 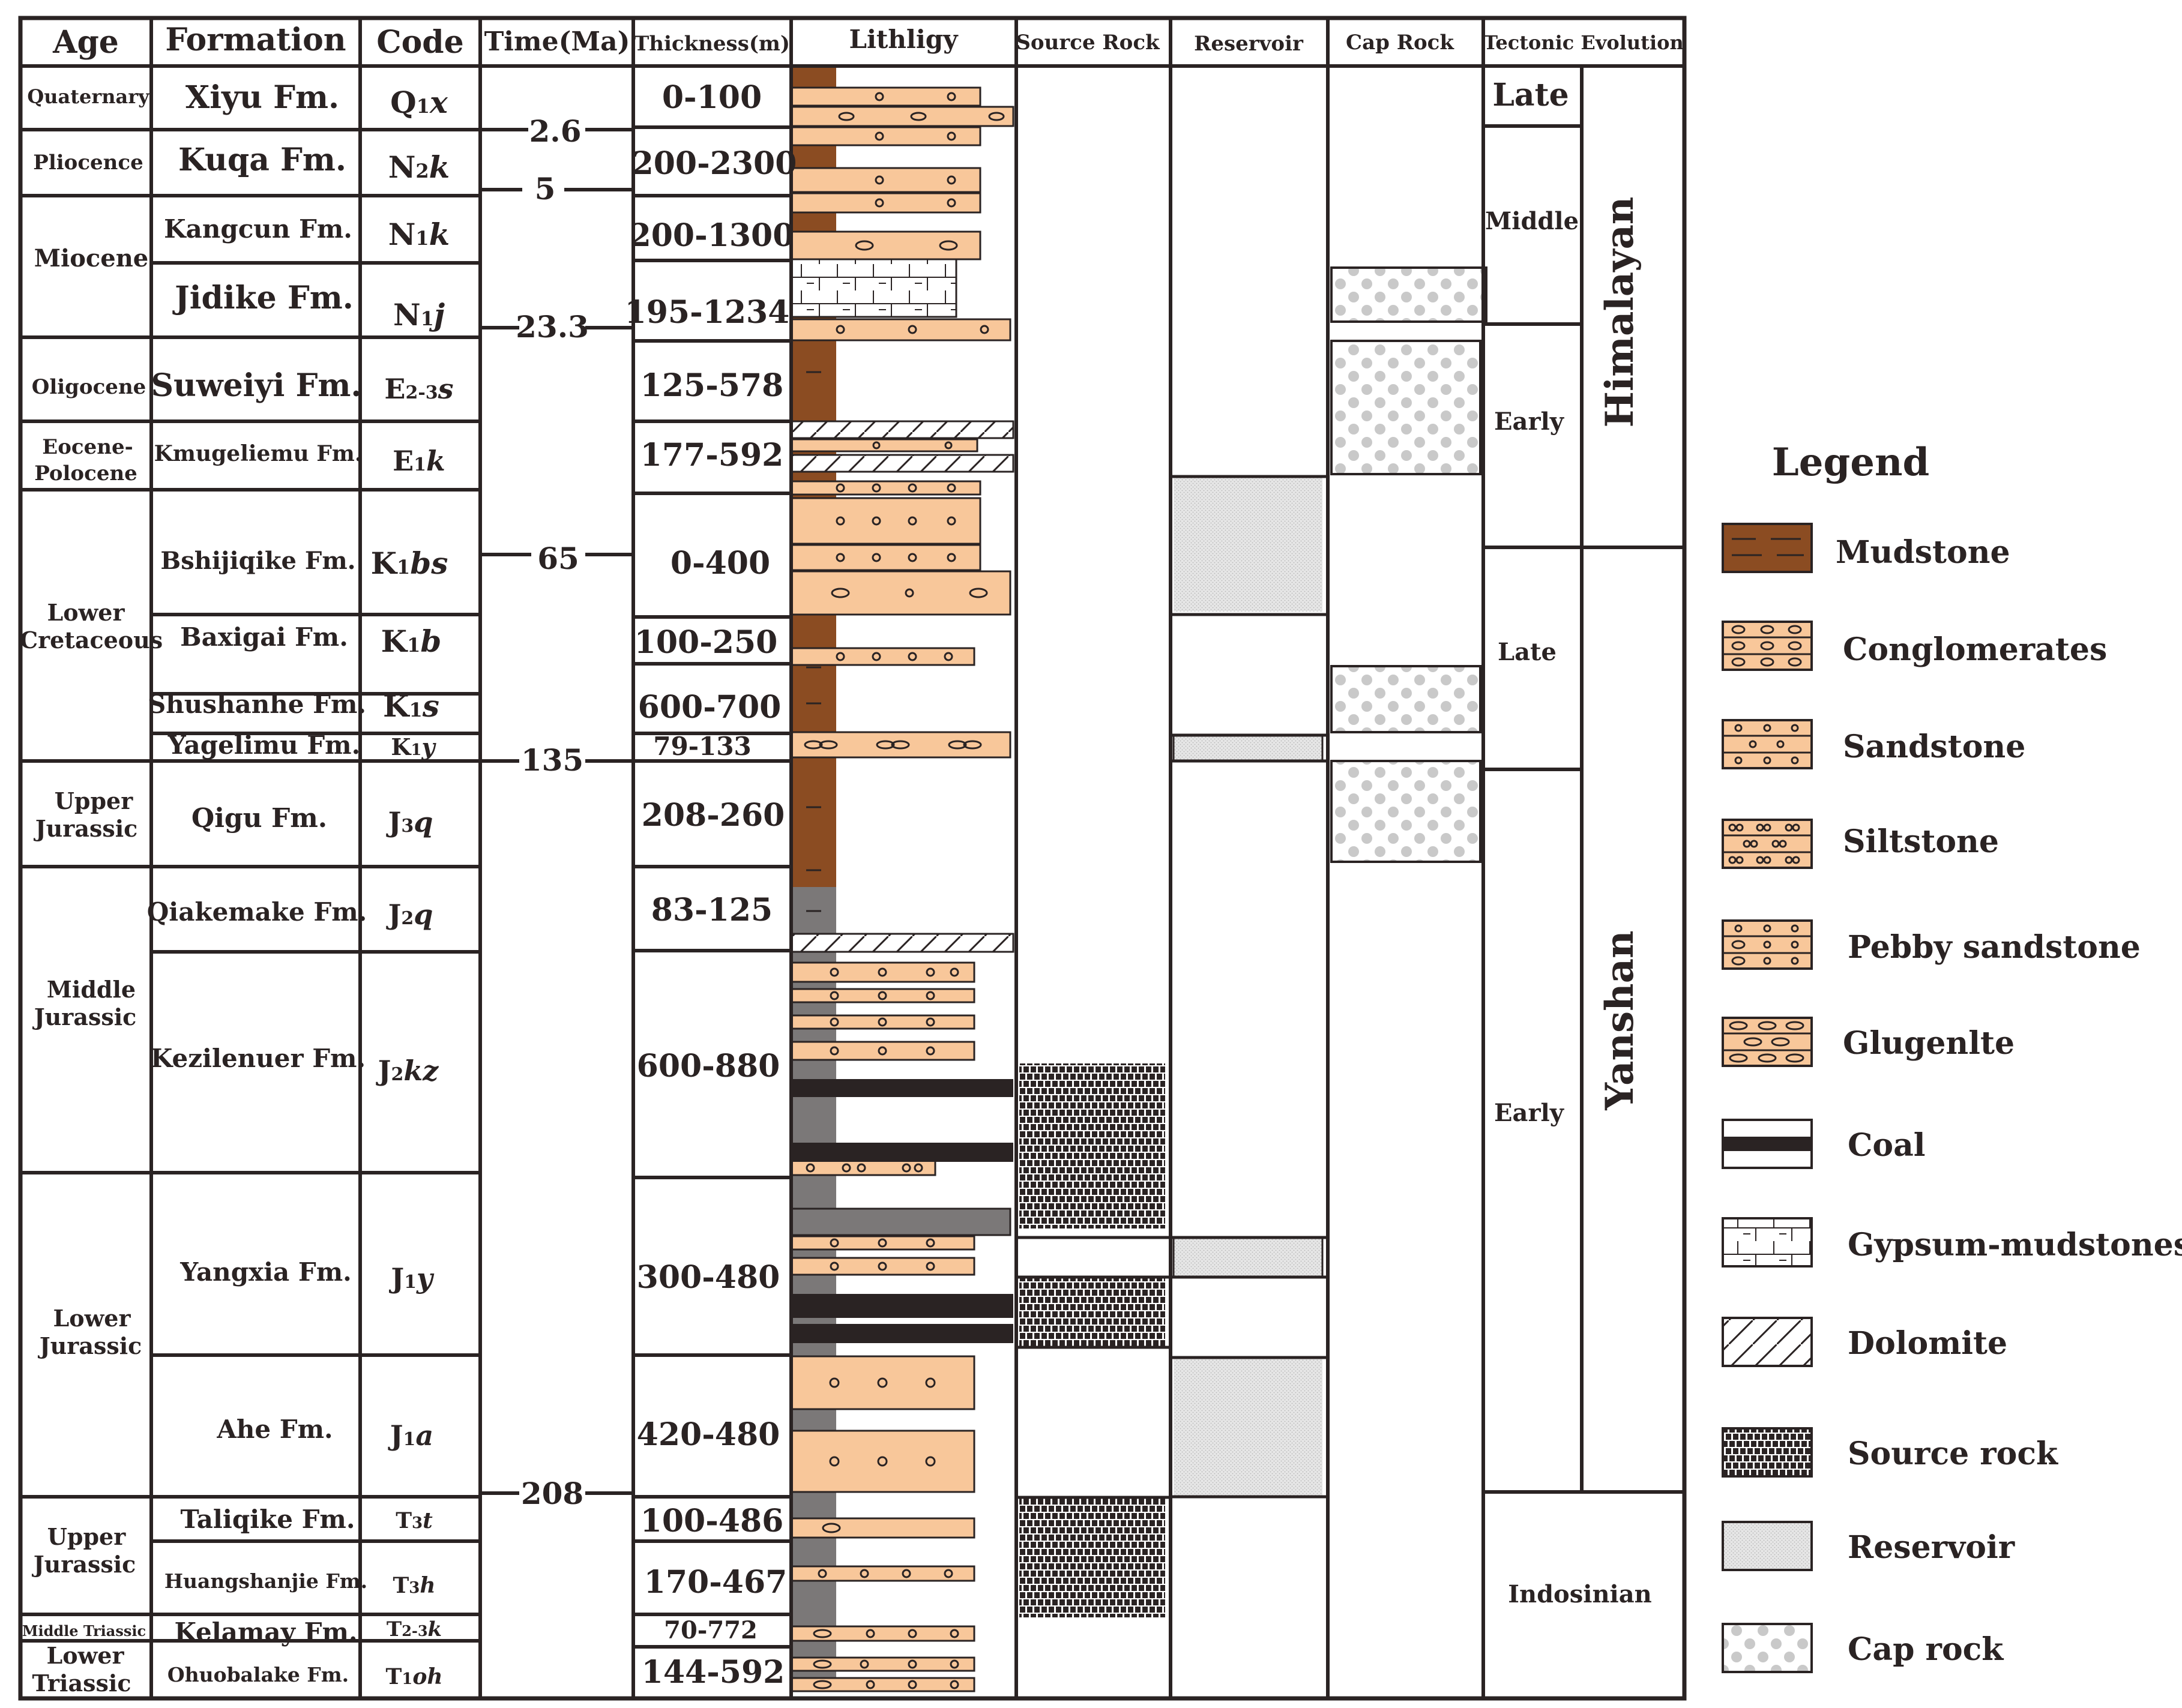 What do you see at coordinates (1975, 649) in the screenshot?
I see `legend-label: Conglomerates` at bounding box center [1975, 649].